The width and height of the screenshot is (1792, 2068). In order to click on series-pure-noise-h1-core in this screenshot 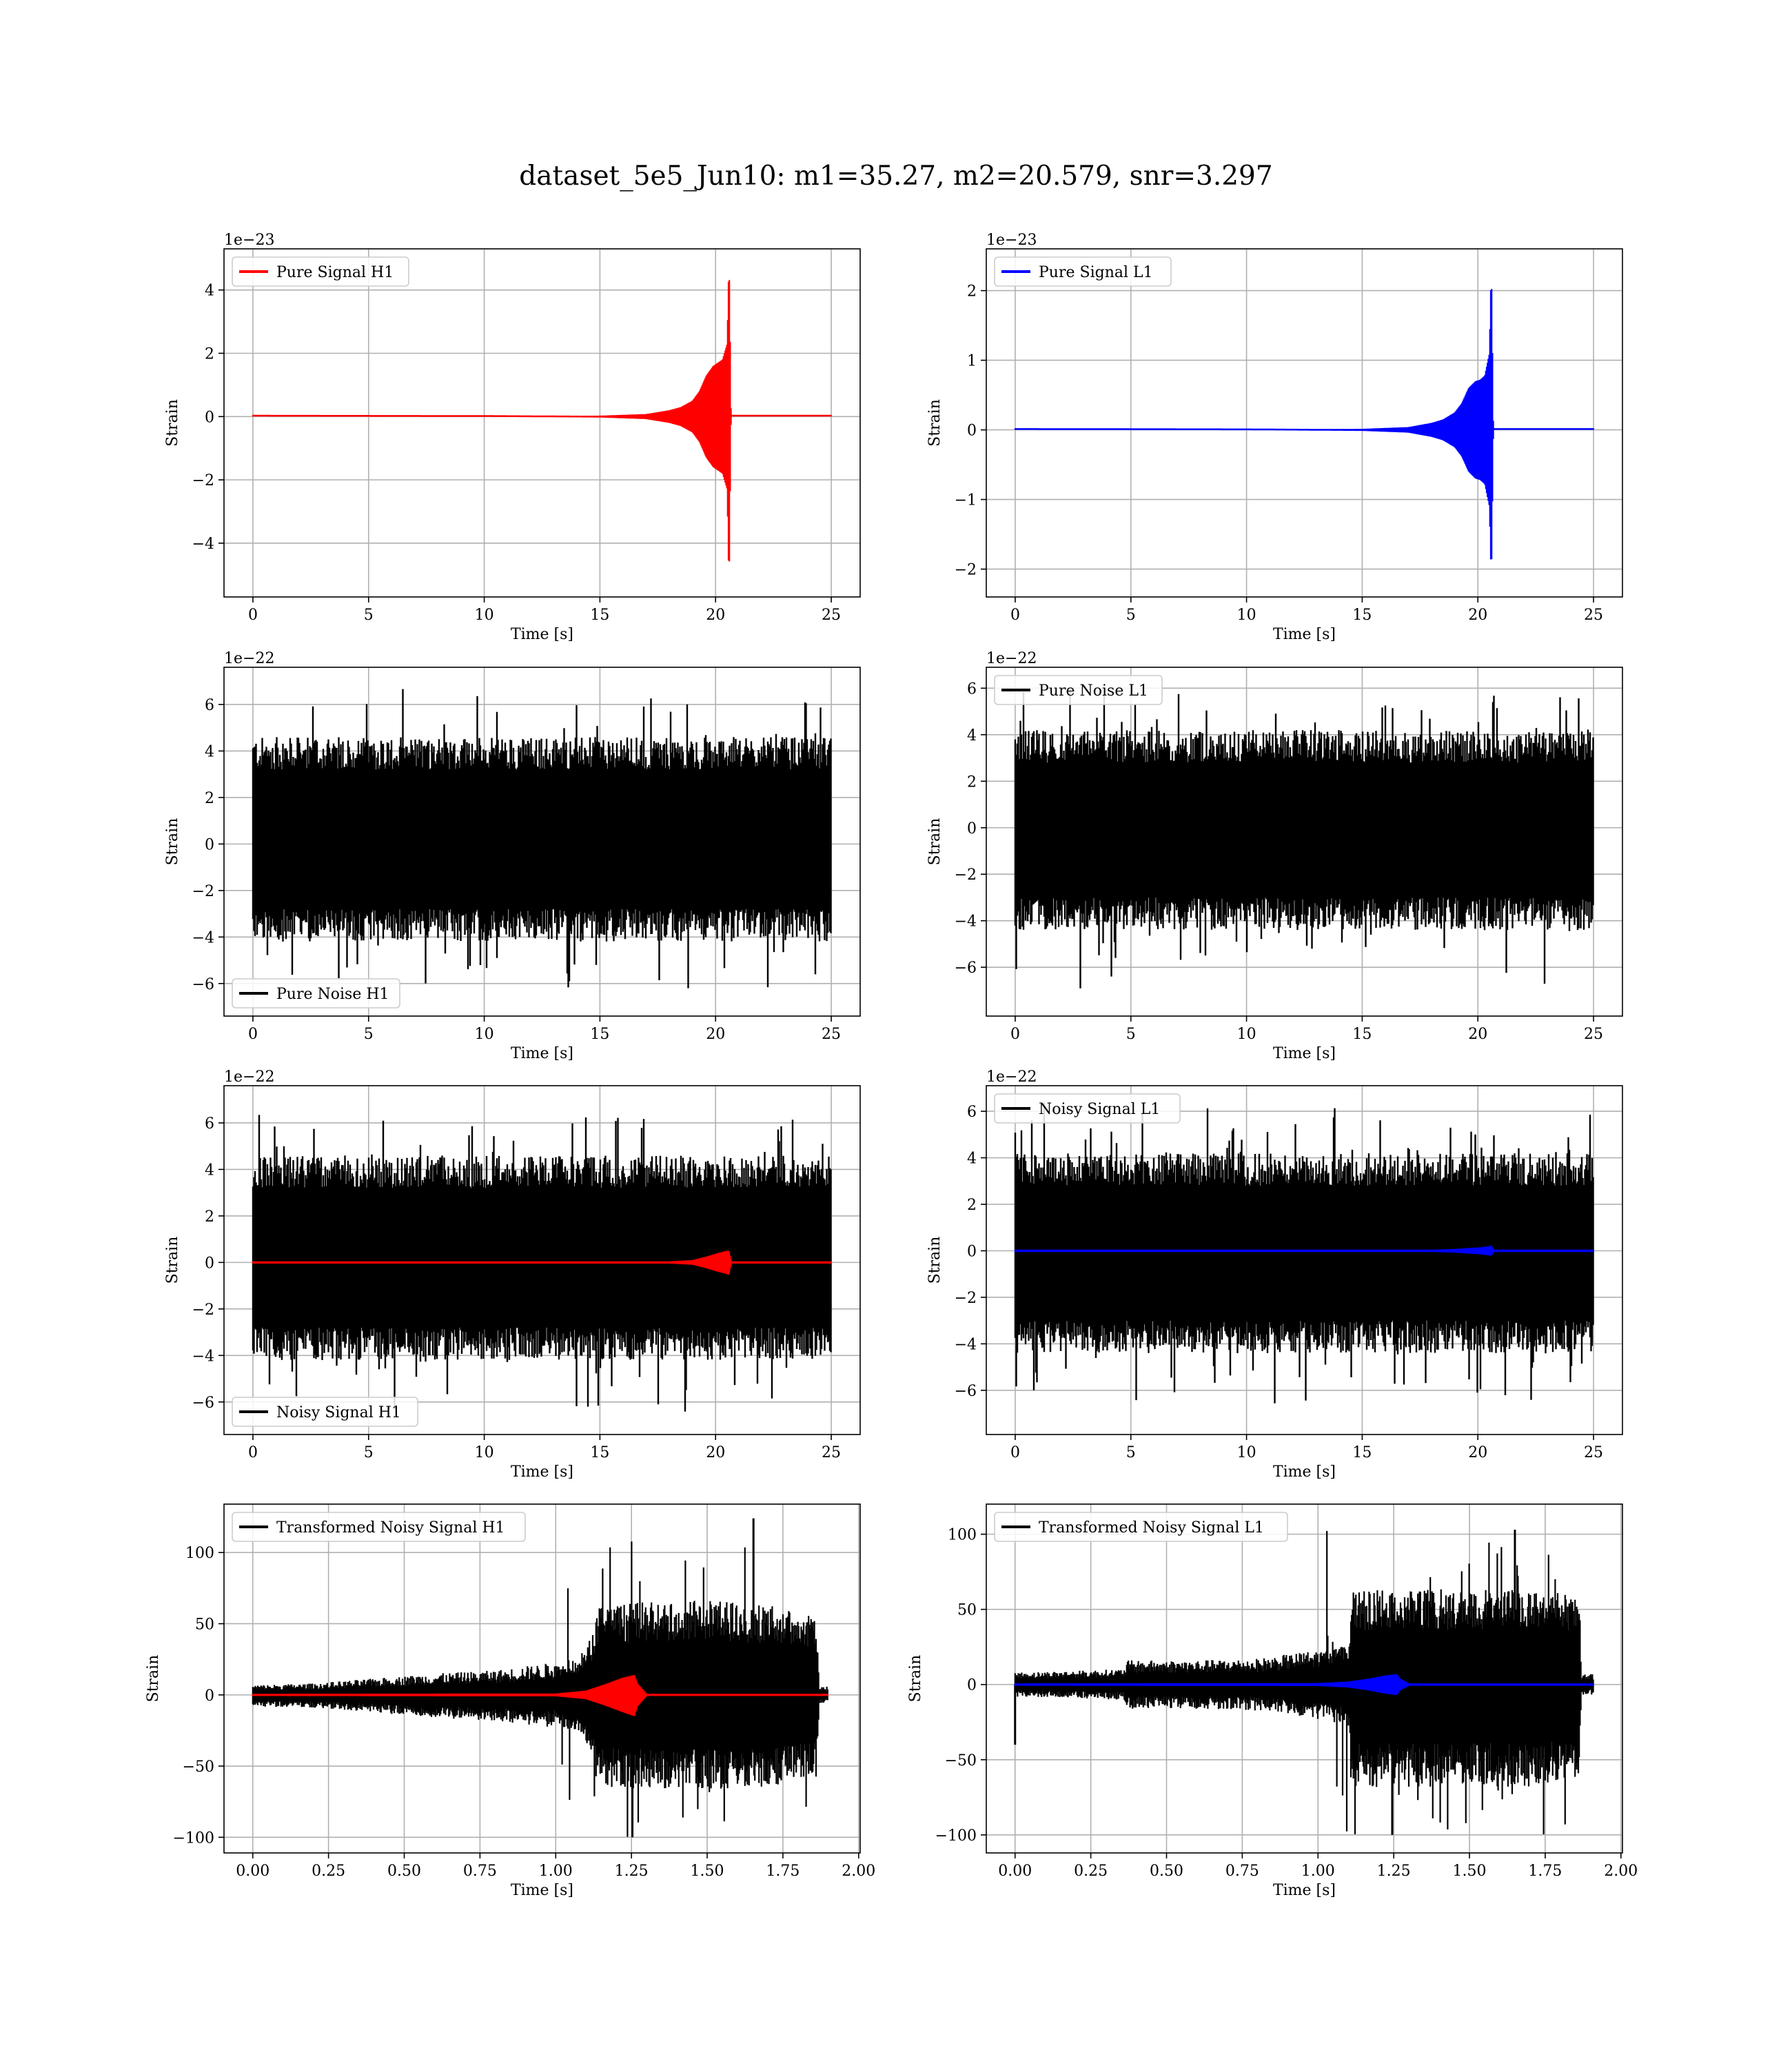, I will do `click(542, 840)`.